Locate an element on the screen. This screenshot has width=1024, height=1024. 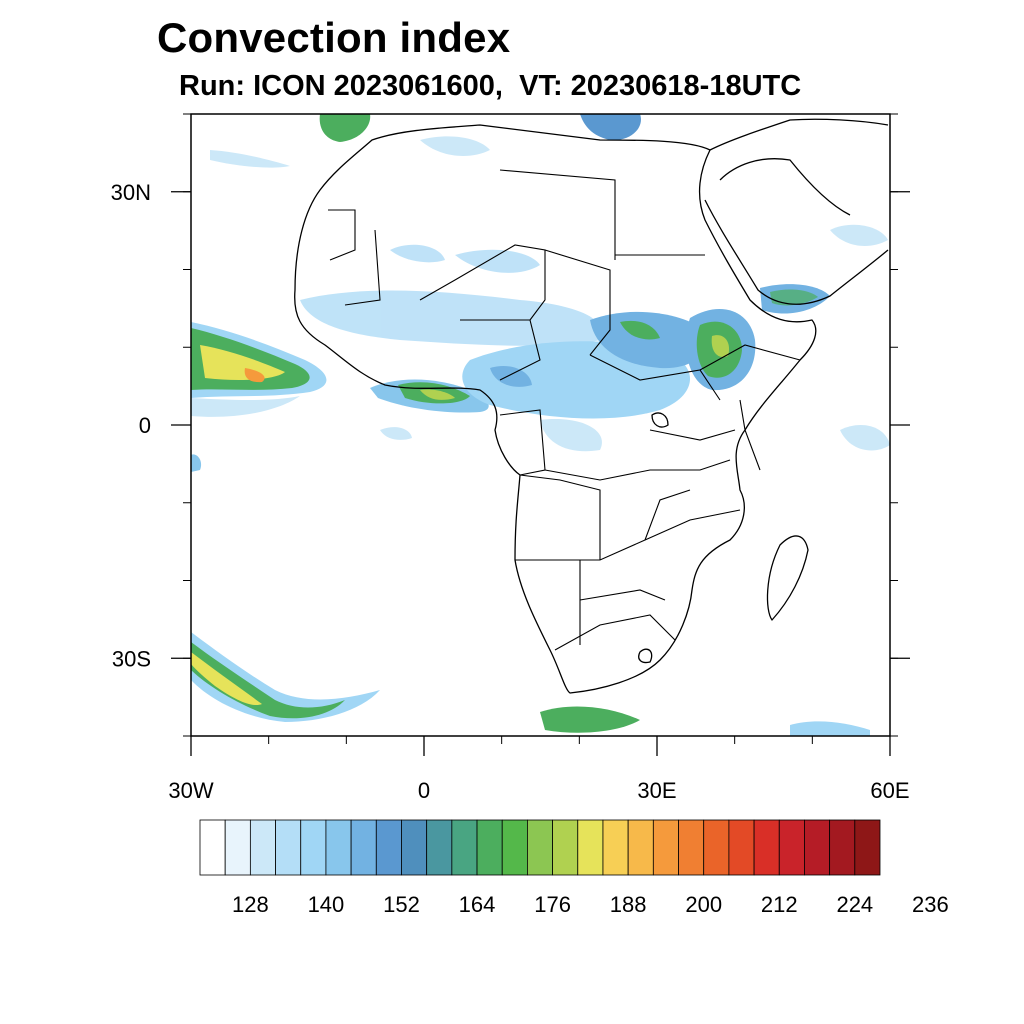
colorbar-tick-label: 128 is located at coordinates (250, 904).